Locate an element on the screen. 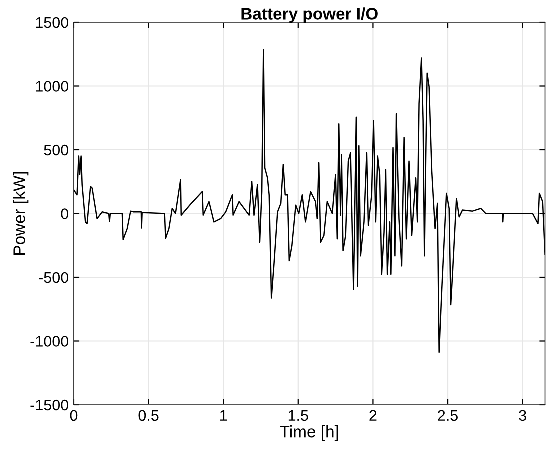  y-tick-label: 1000 is located at coordinates (52, 86).